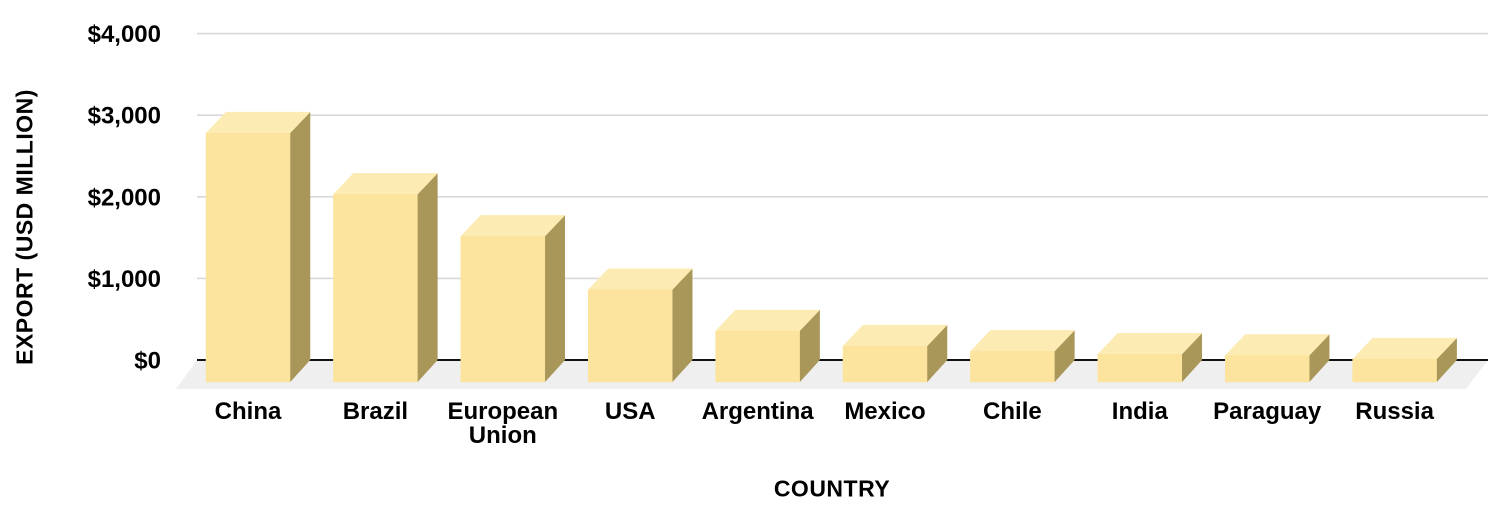  I want to click on x-tick-label-mexico: Mexico, so click(884, 411).